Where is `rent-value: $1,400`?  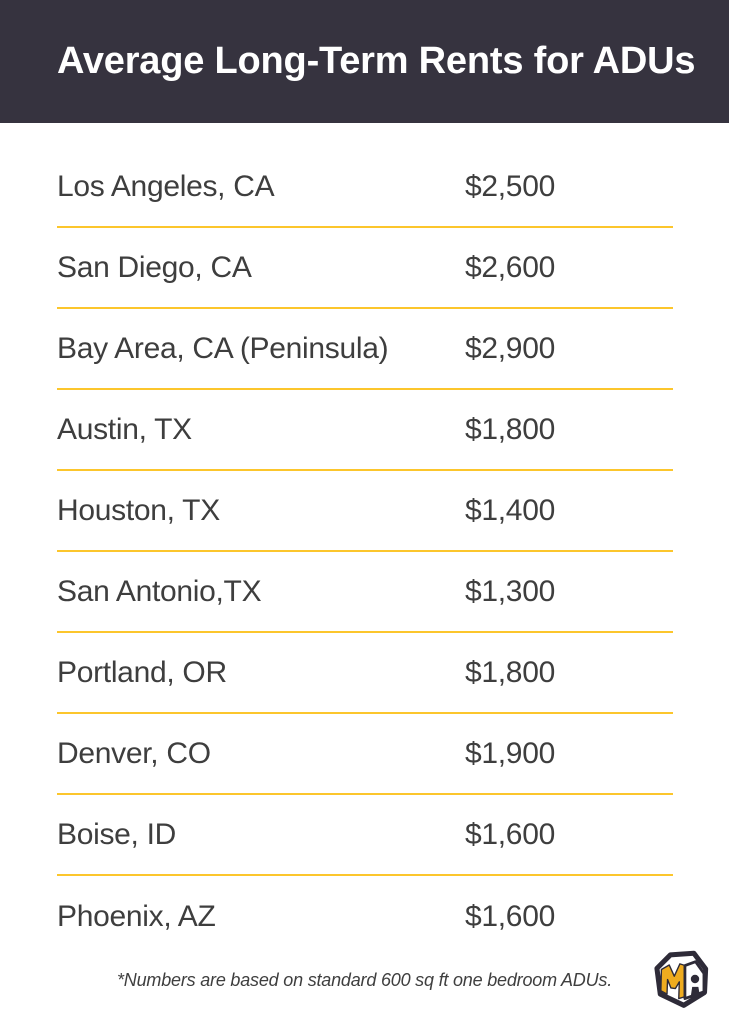
rent-value: $1,400 is located at coordinates (510, 510).